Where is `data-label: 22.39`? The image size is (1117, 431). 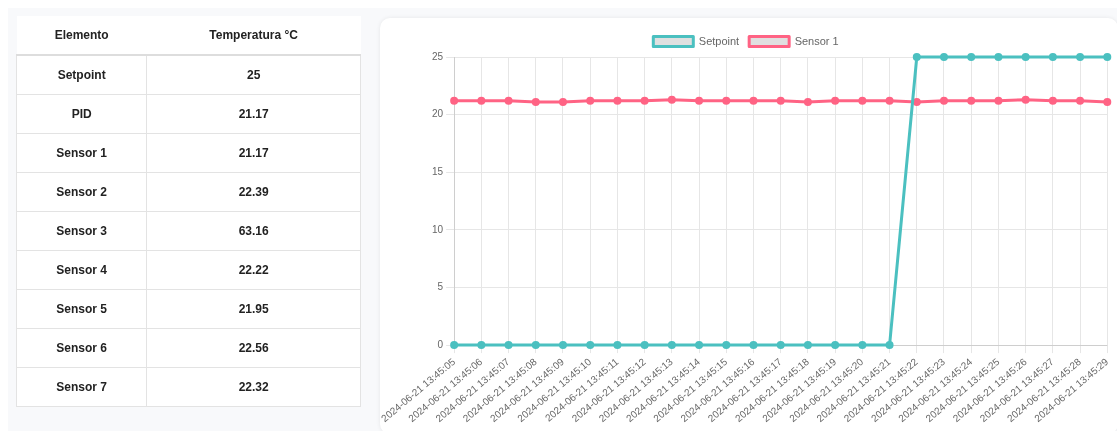 data-label: 22.39 is located at coordinates (253, 192).